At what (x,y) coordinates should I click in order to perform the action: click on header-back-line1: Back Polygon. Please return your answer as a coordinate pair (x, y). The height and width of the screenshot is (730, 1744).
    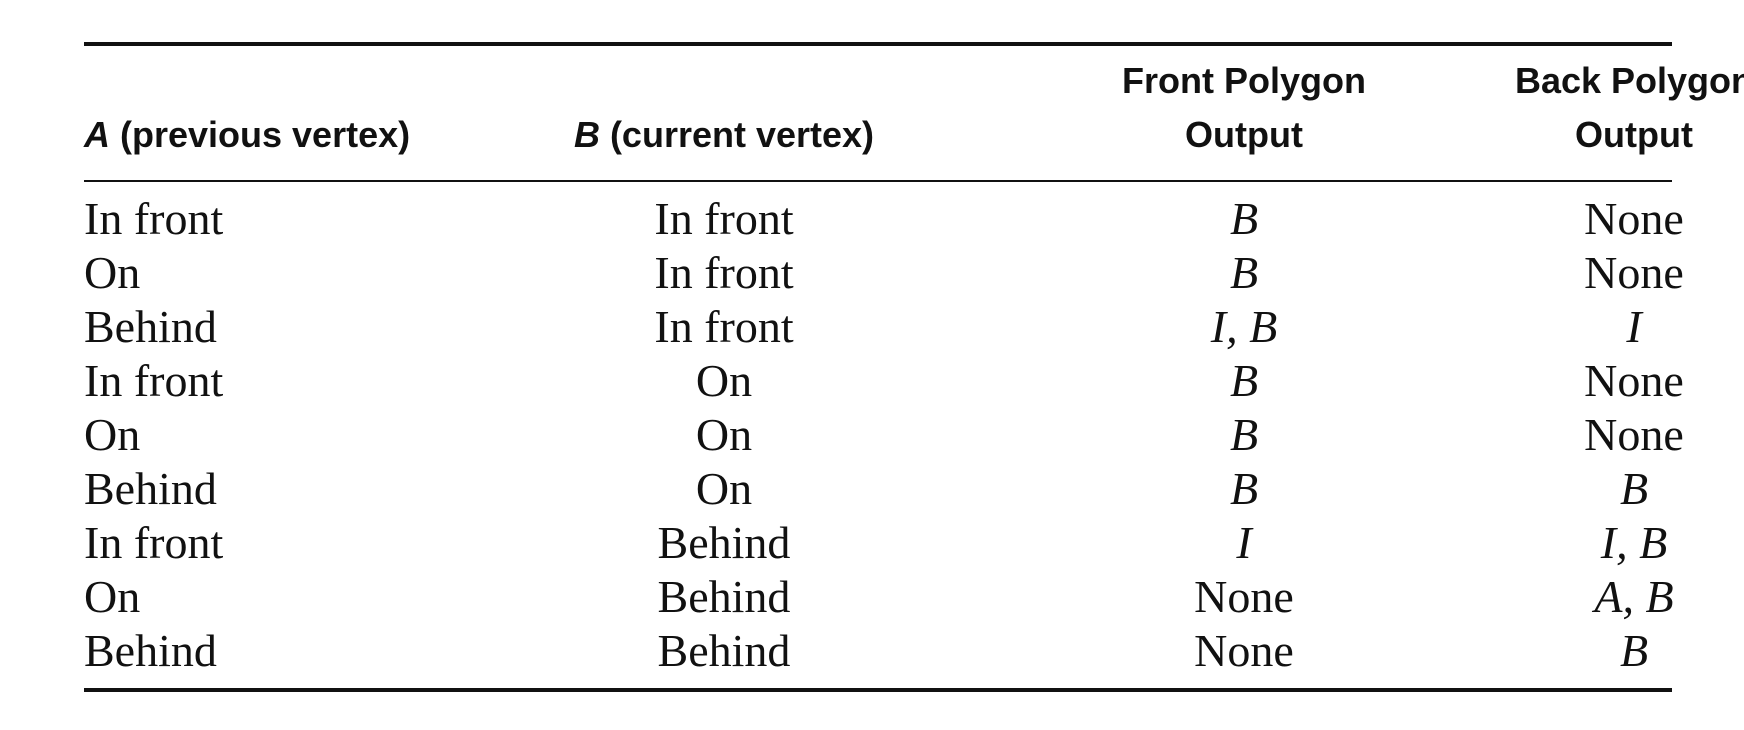
    Looking at the image, I should click on (1629, 80).